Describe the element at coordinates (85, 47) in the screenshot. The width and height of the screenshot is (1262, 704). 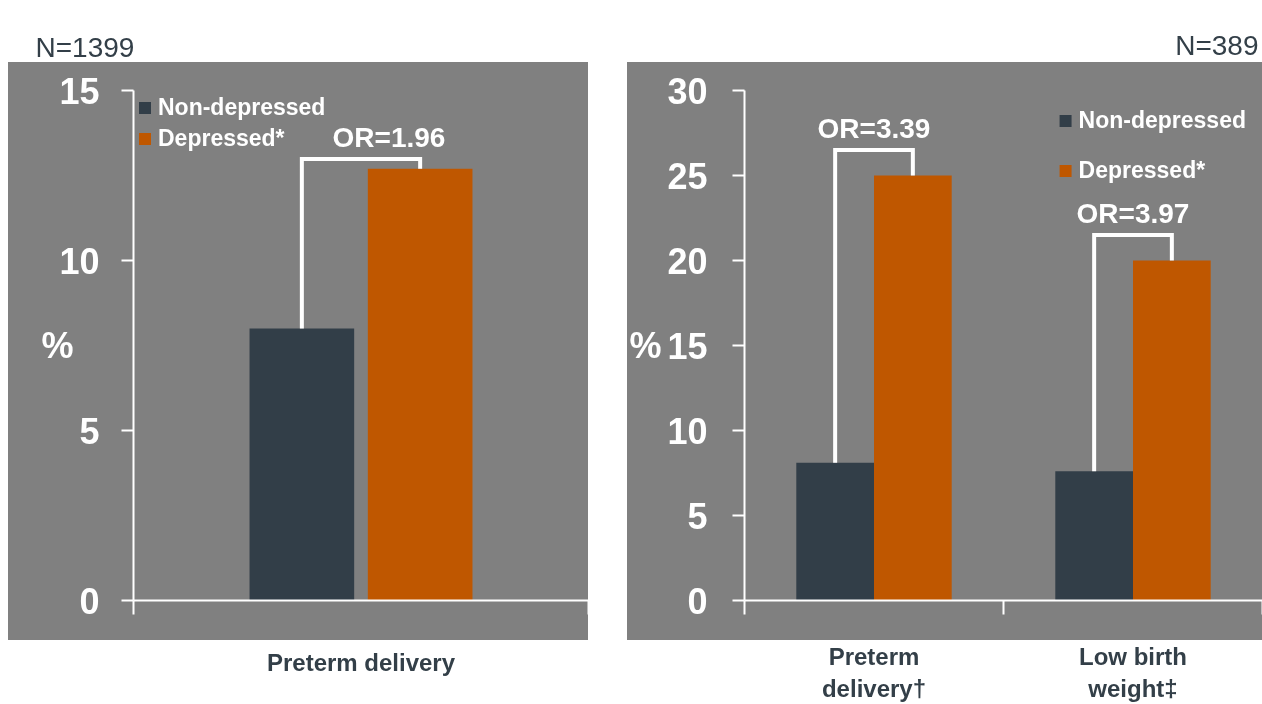
I see `chart-title: N=1399` at that location.